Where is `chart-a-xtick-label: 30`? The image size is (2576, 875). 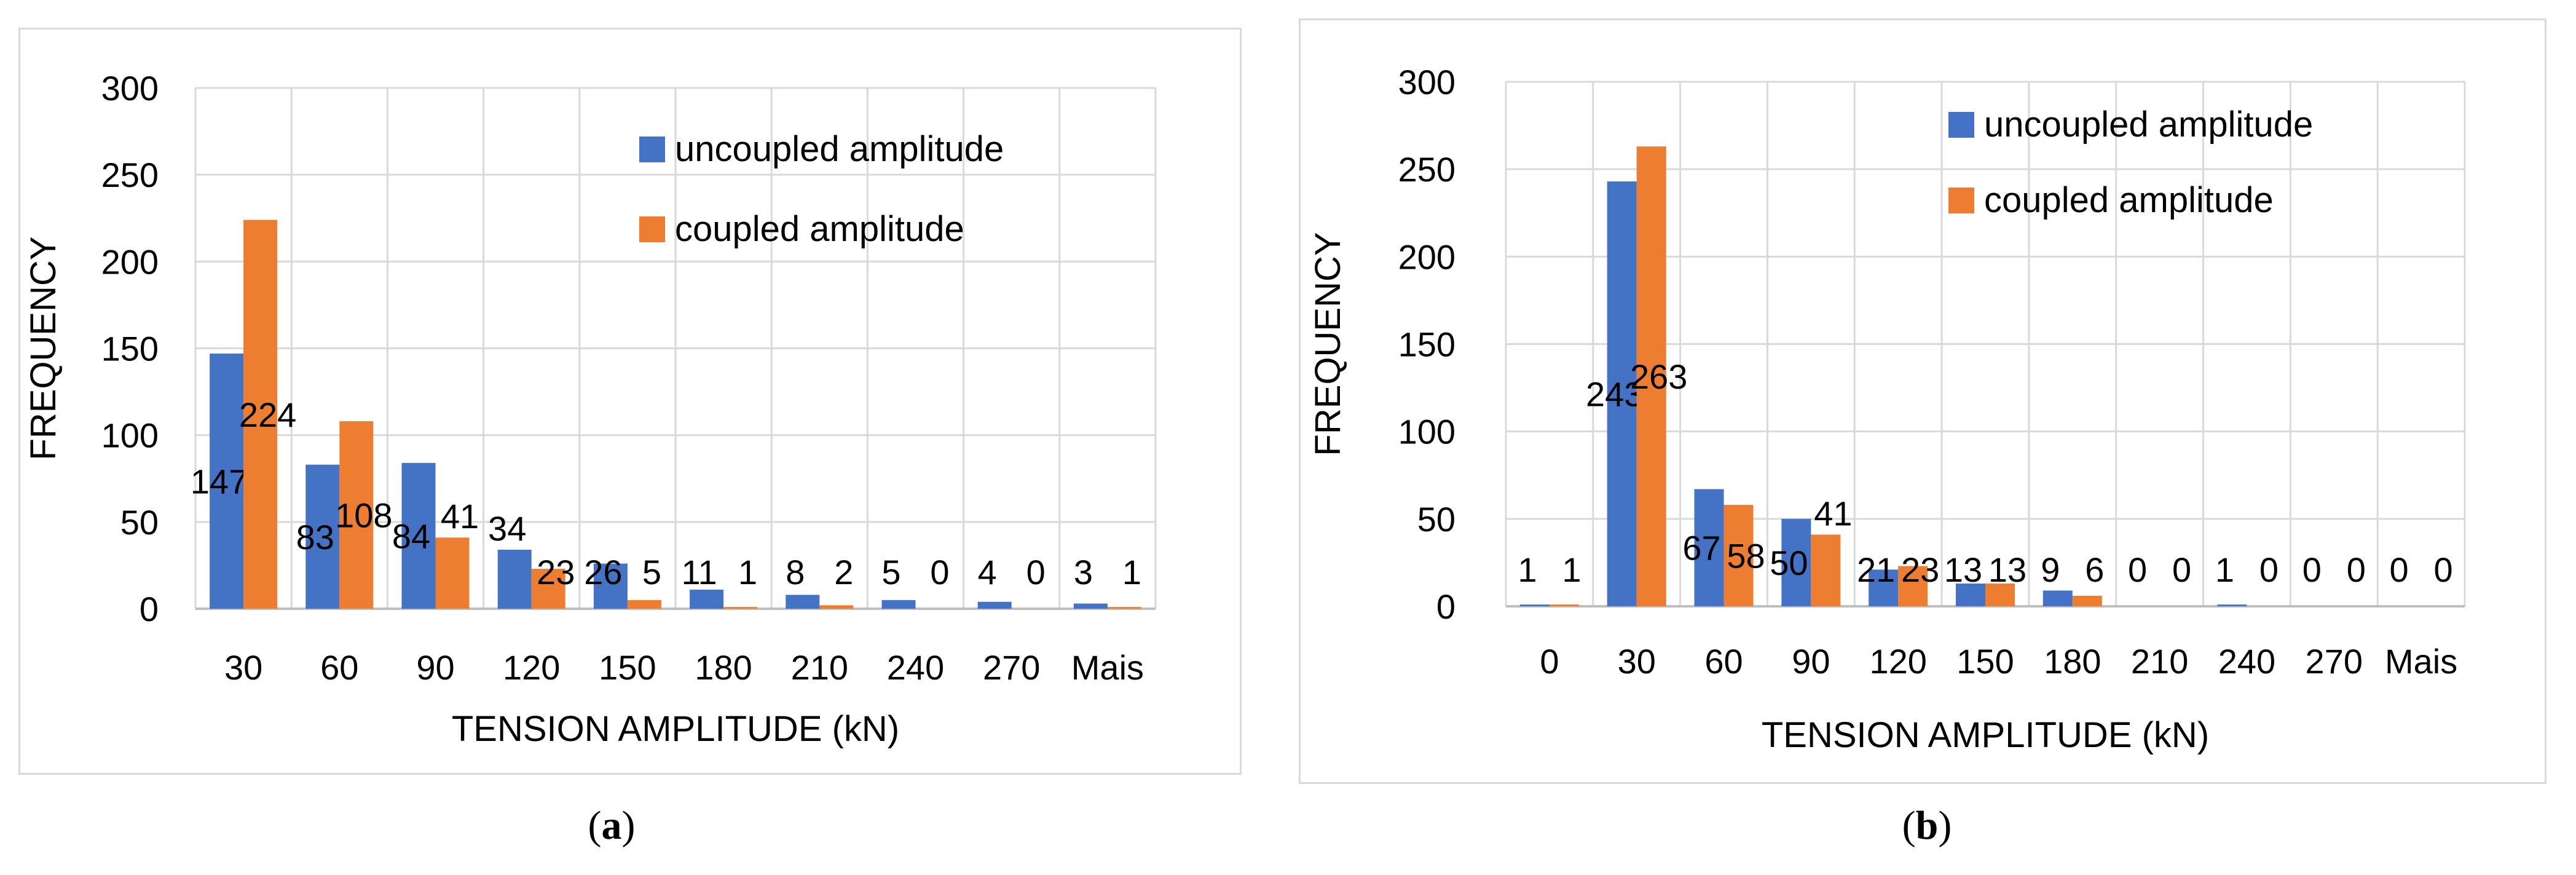
chart-a-xtick-label: 30 is located at coordinates (243, 667).